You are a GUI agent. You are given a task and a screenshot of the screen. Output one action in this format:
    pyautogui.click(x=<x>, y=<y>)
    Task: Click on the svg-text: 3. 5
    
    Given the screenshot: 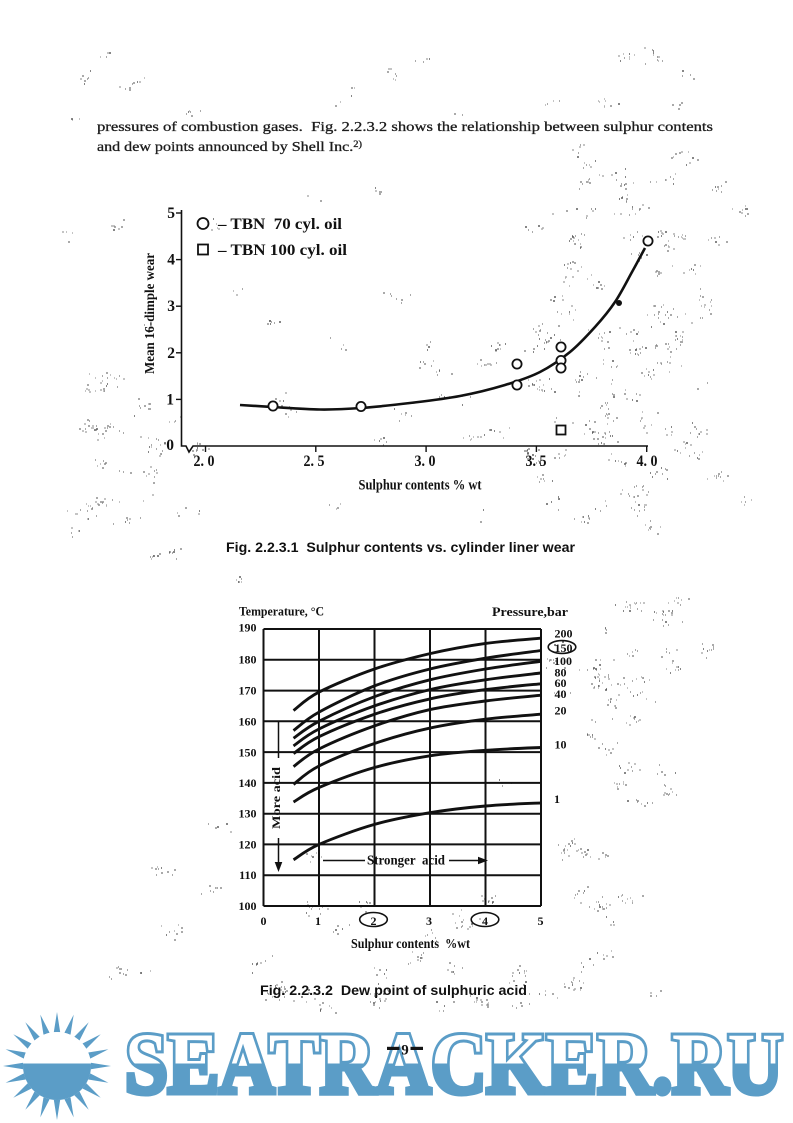 What is the action you would take?
    pyautogui.click(x=536, y=461)
    